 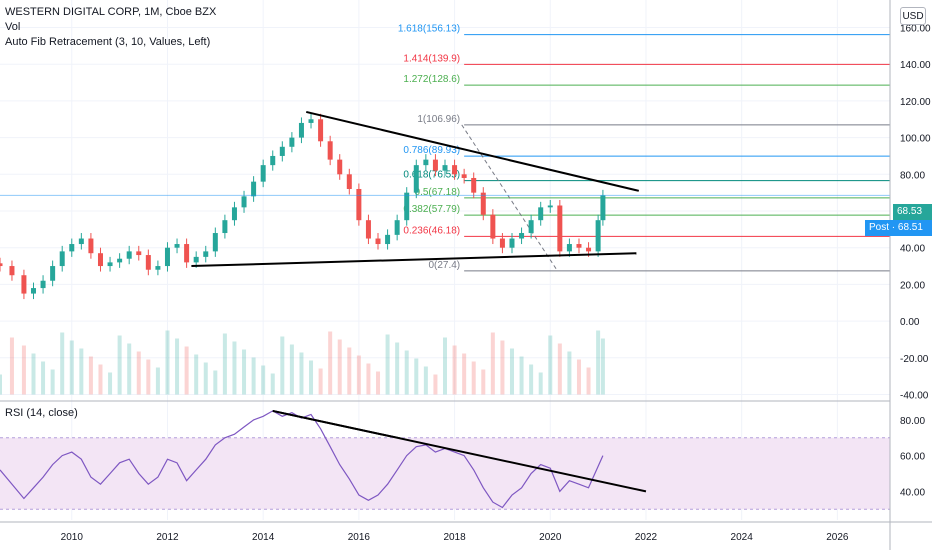 I want to click on price-tick-label: 120.00, so click(x=915, y=102).